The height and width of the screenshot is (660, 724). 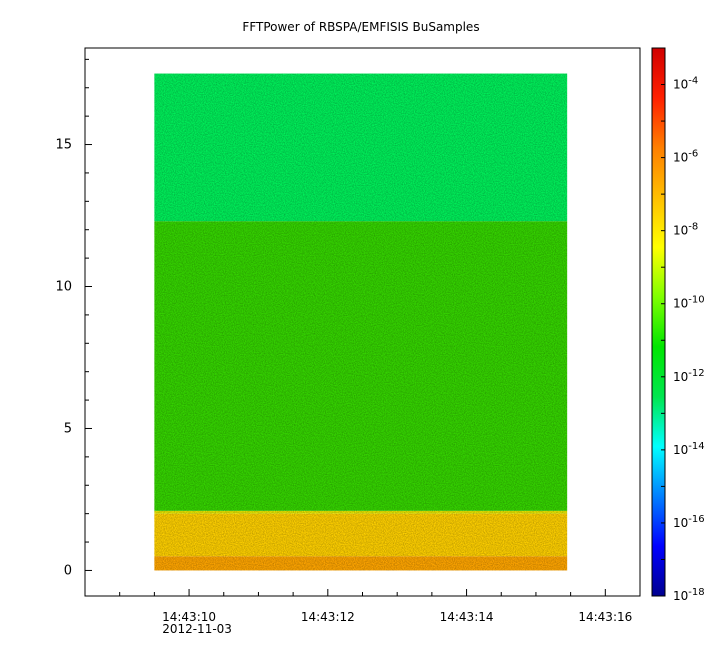 I want to click on x-tick-label: 14:43:16, so click(x=605, y=617).